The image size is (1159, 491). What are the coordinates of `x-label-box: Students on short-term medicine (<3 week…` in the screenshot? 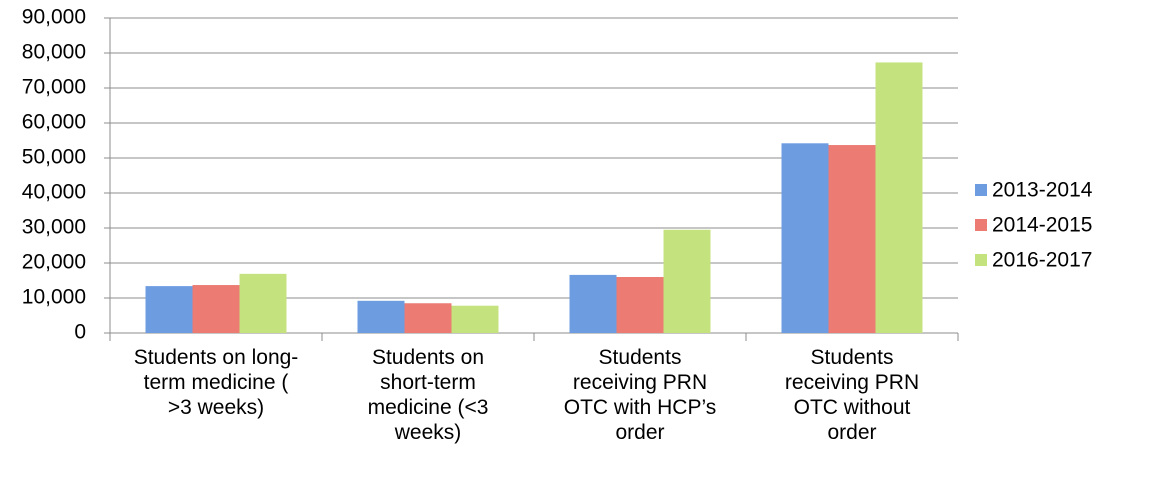 It's located at (428, 395).